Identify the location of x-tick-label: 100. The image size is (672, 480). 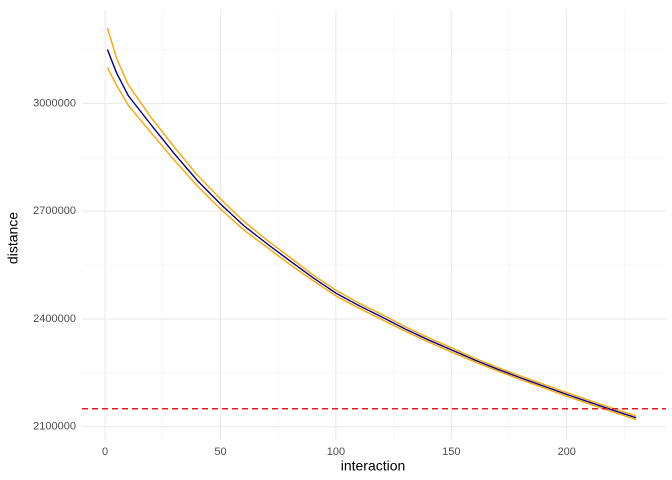
(336, 452).